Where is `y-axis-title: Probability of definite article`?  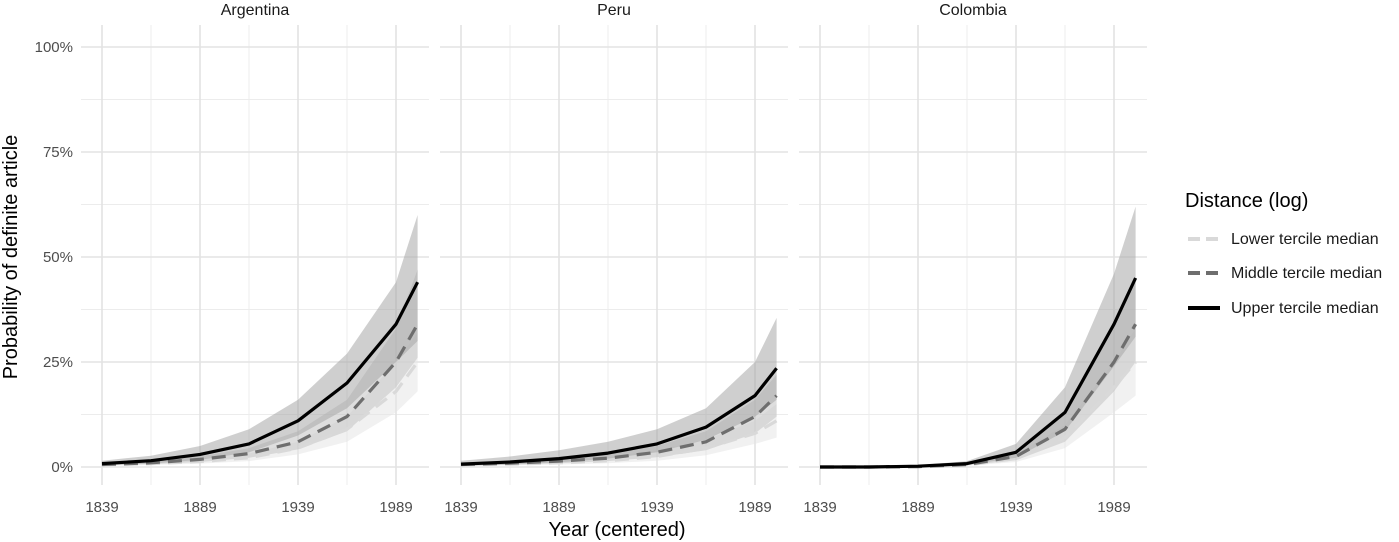
y-axis-title: Probability of definite article is located at coordinates (11, 257).